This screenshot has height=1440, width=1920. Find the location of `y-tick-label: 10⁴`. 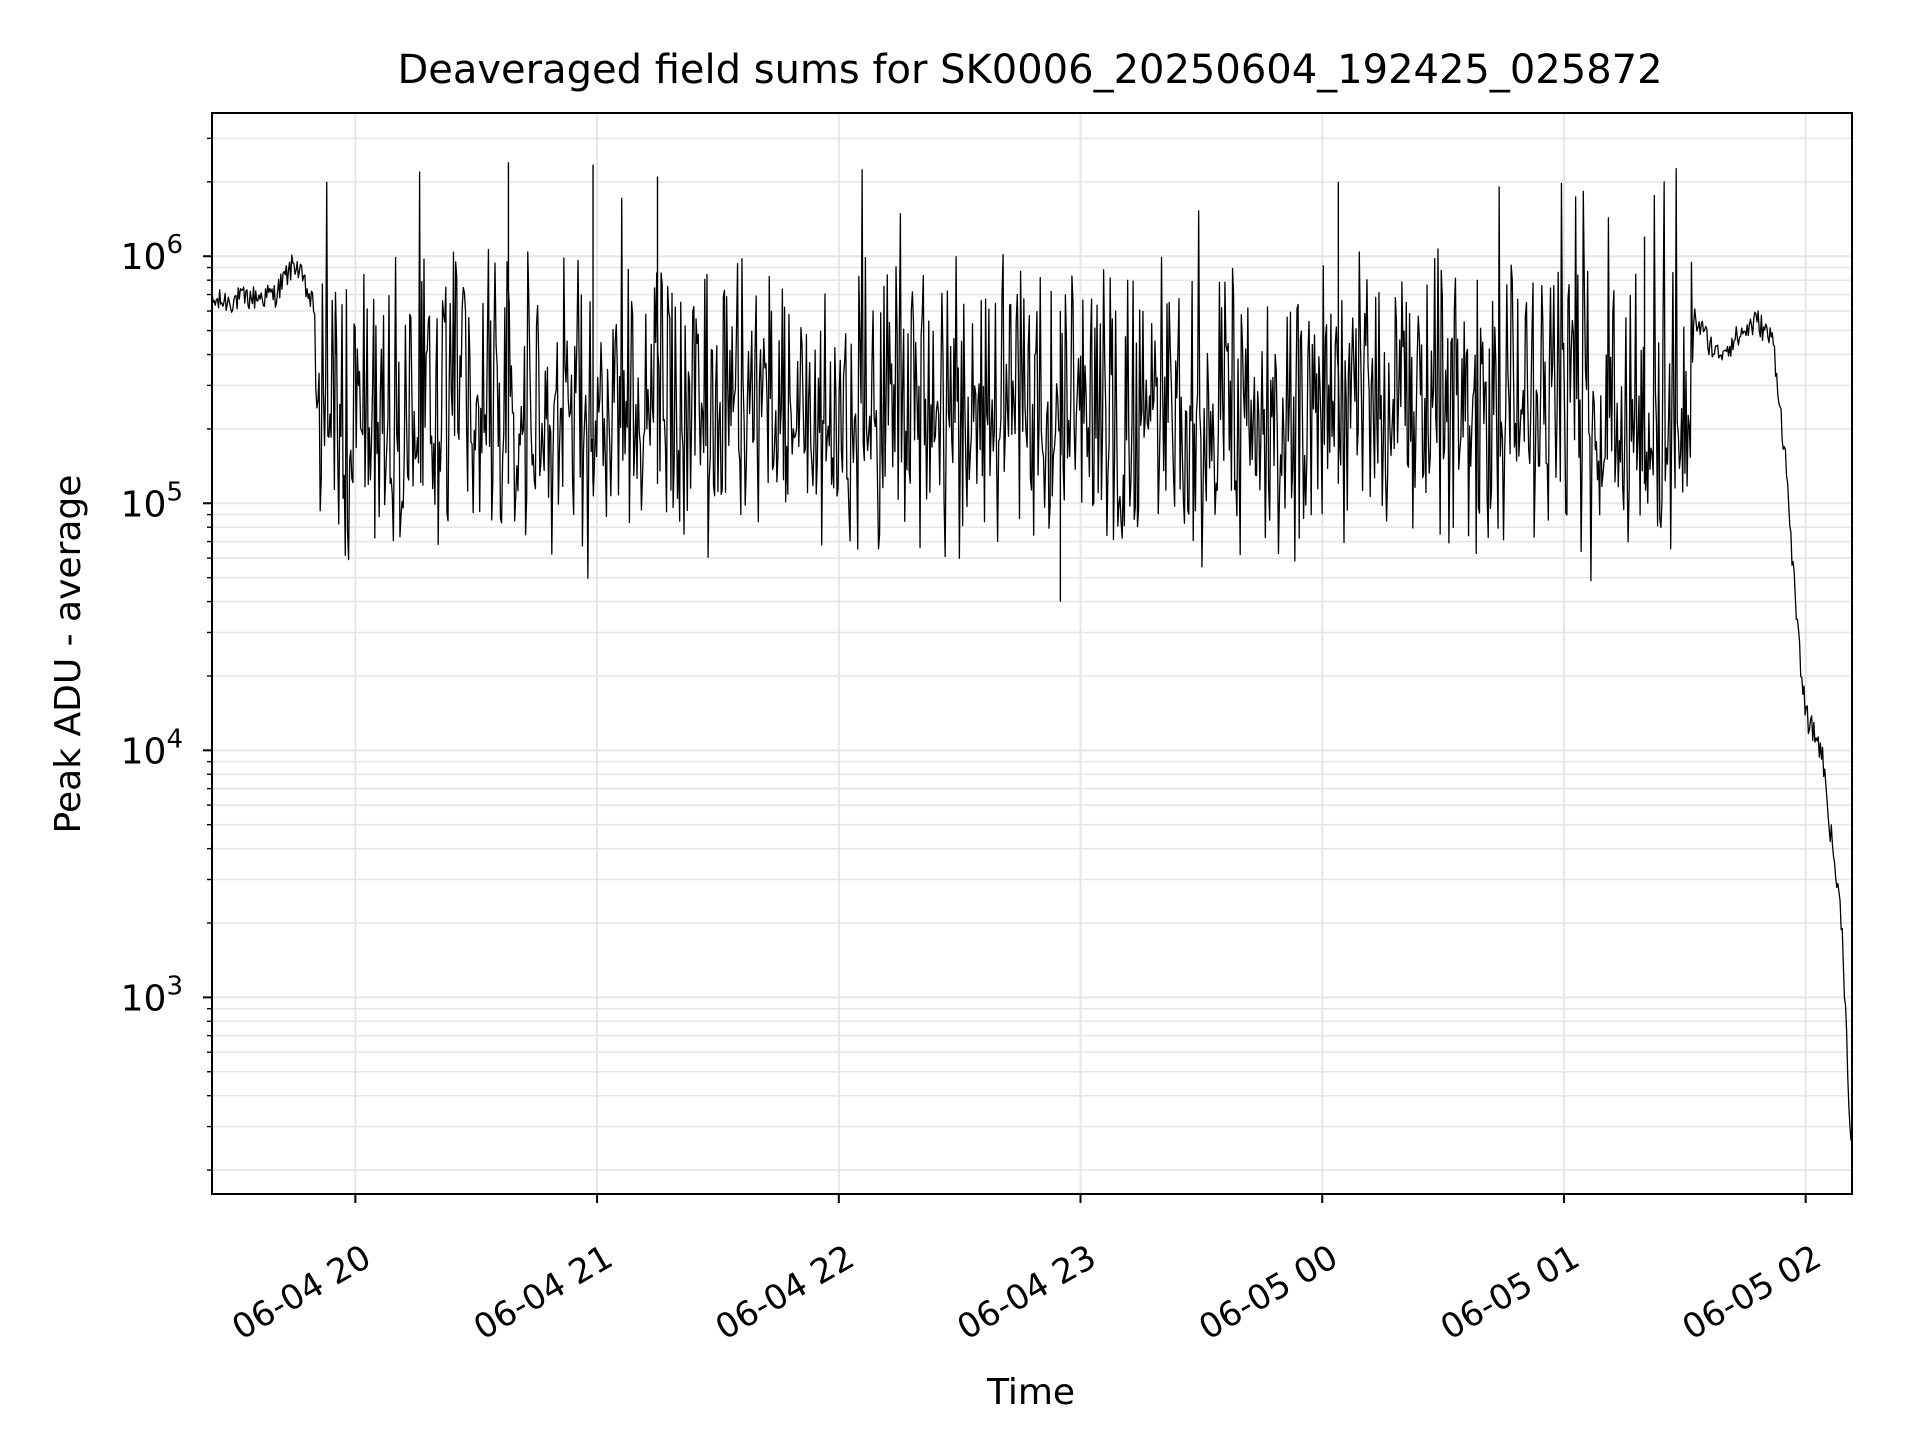

y-tick-label: 10⁴ is located at coordinates (152, 748).